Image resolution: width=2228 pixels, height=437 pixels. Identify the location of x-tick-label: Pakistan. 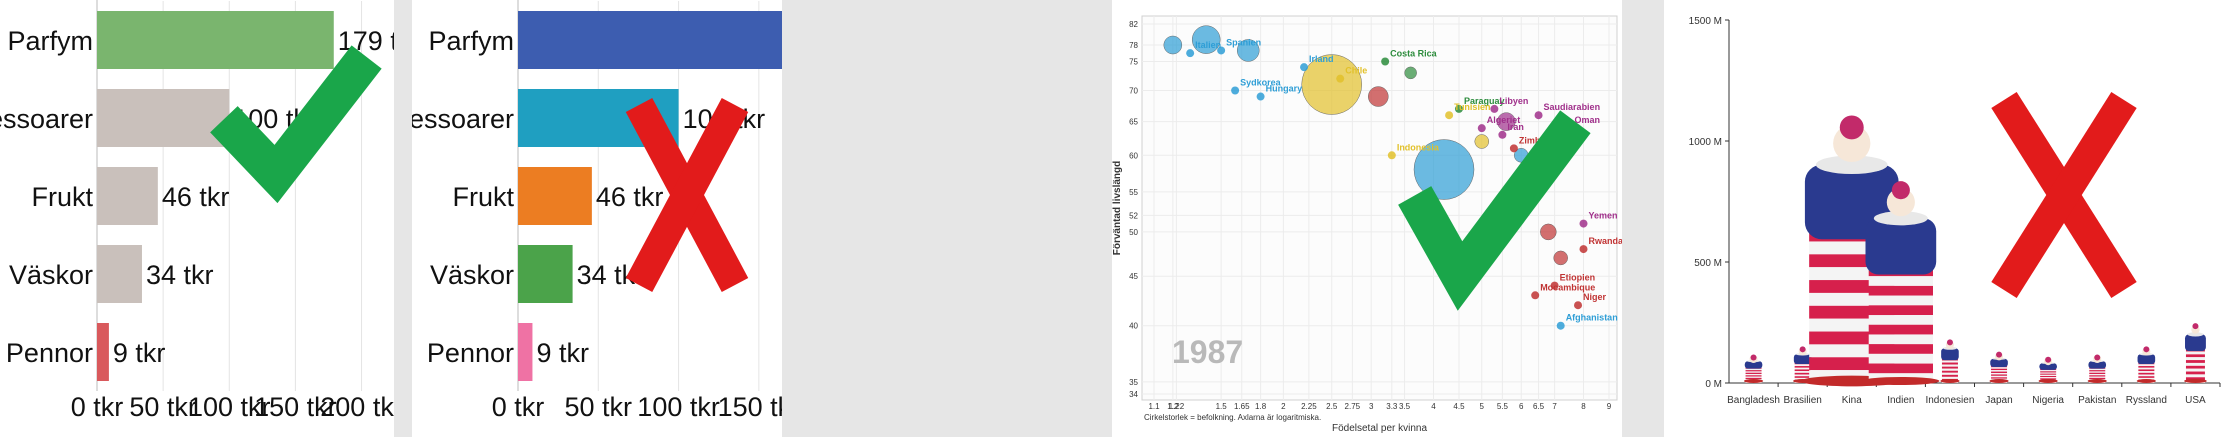
(2097, 400).